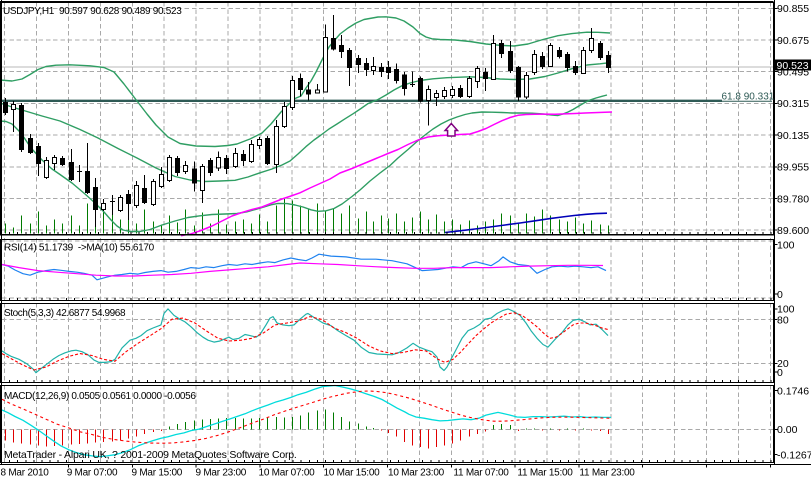  I want to click on svg-text: 61.8 90.331, so click(748, 96).